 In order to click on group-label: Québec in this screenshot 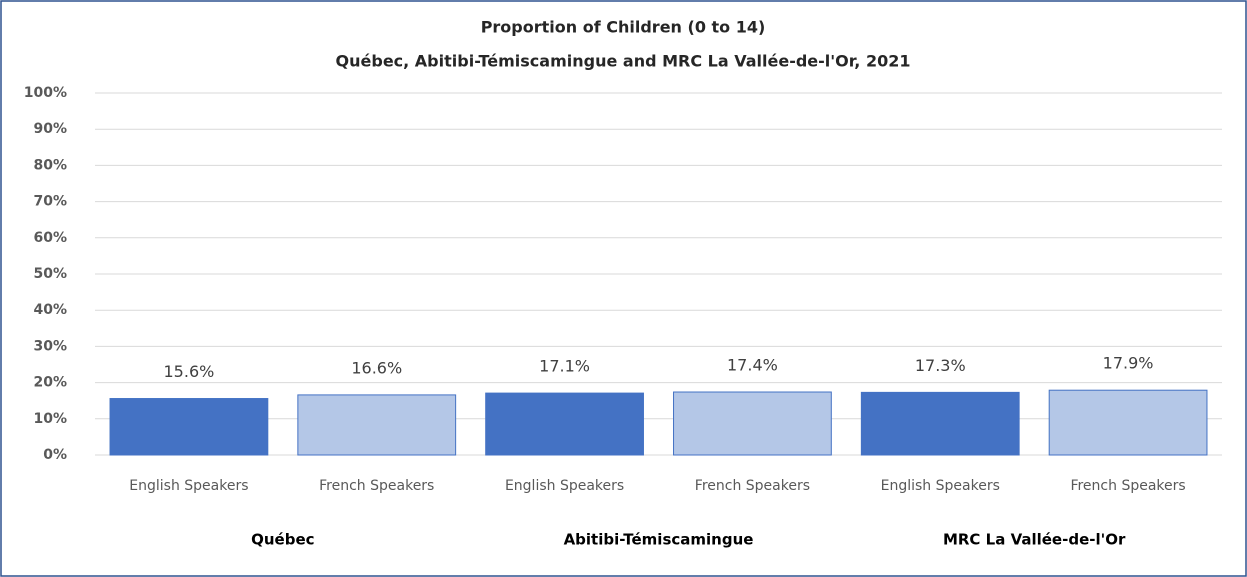, I will do `click(282, 540)`.